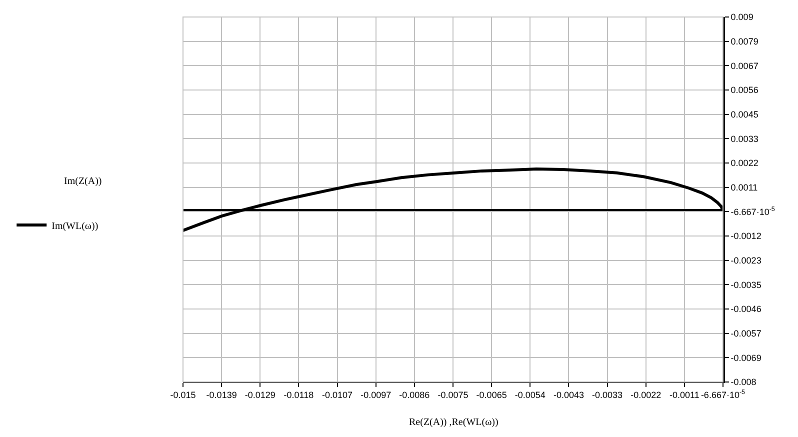 This screenshot has height=437, width=798. Describe the element at coordinates (744, 187) in the screenshot. I see `y-tick-label: 0.0011` at that location.